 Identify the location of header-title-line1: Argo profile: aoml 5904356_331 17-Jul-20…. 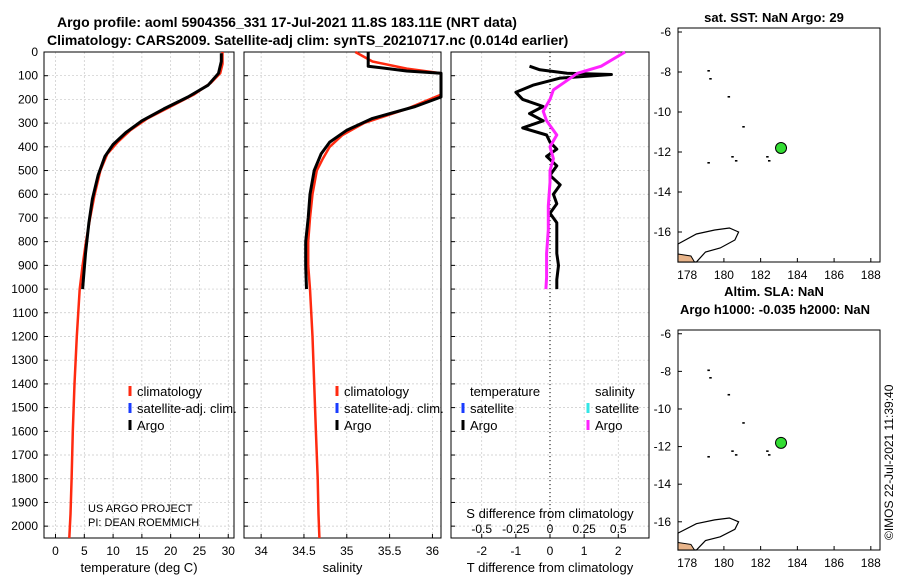
(287, 22).